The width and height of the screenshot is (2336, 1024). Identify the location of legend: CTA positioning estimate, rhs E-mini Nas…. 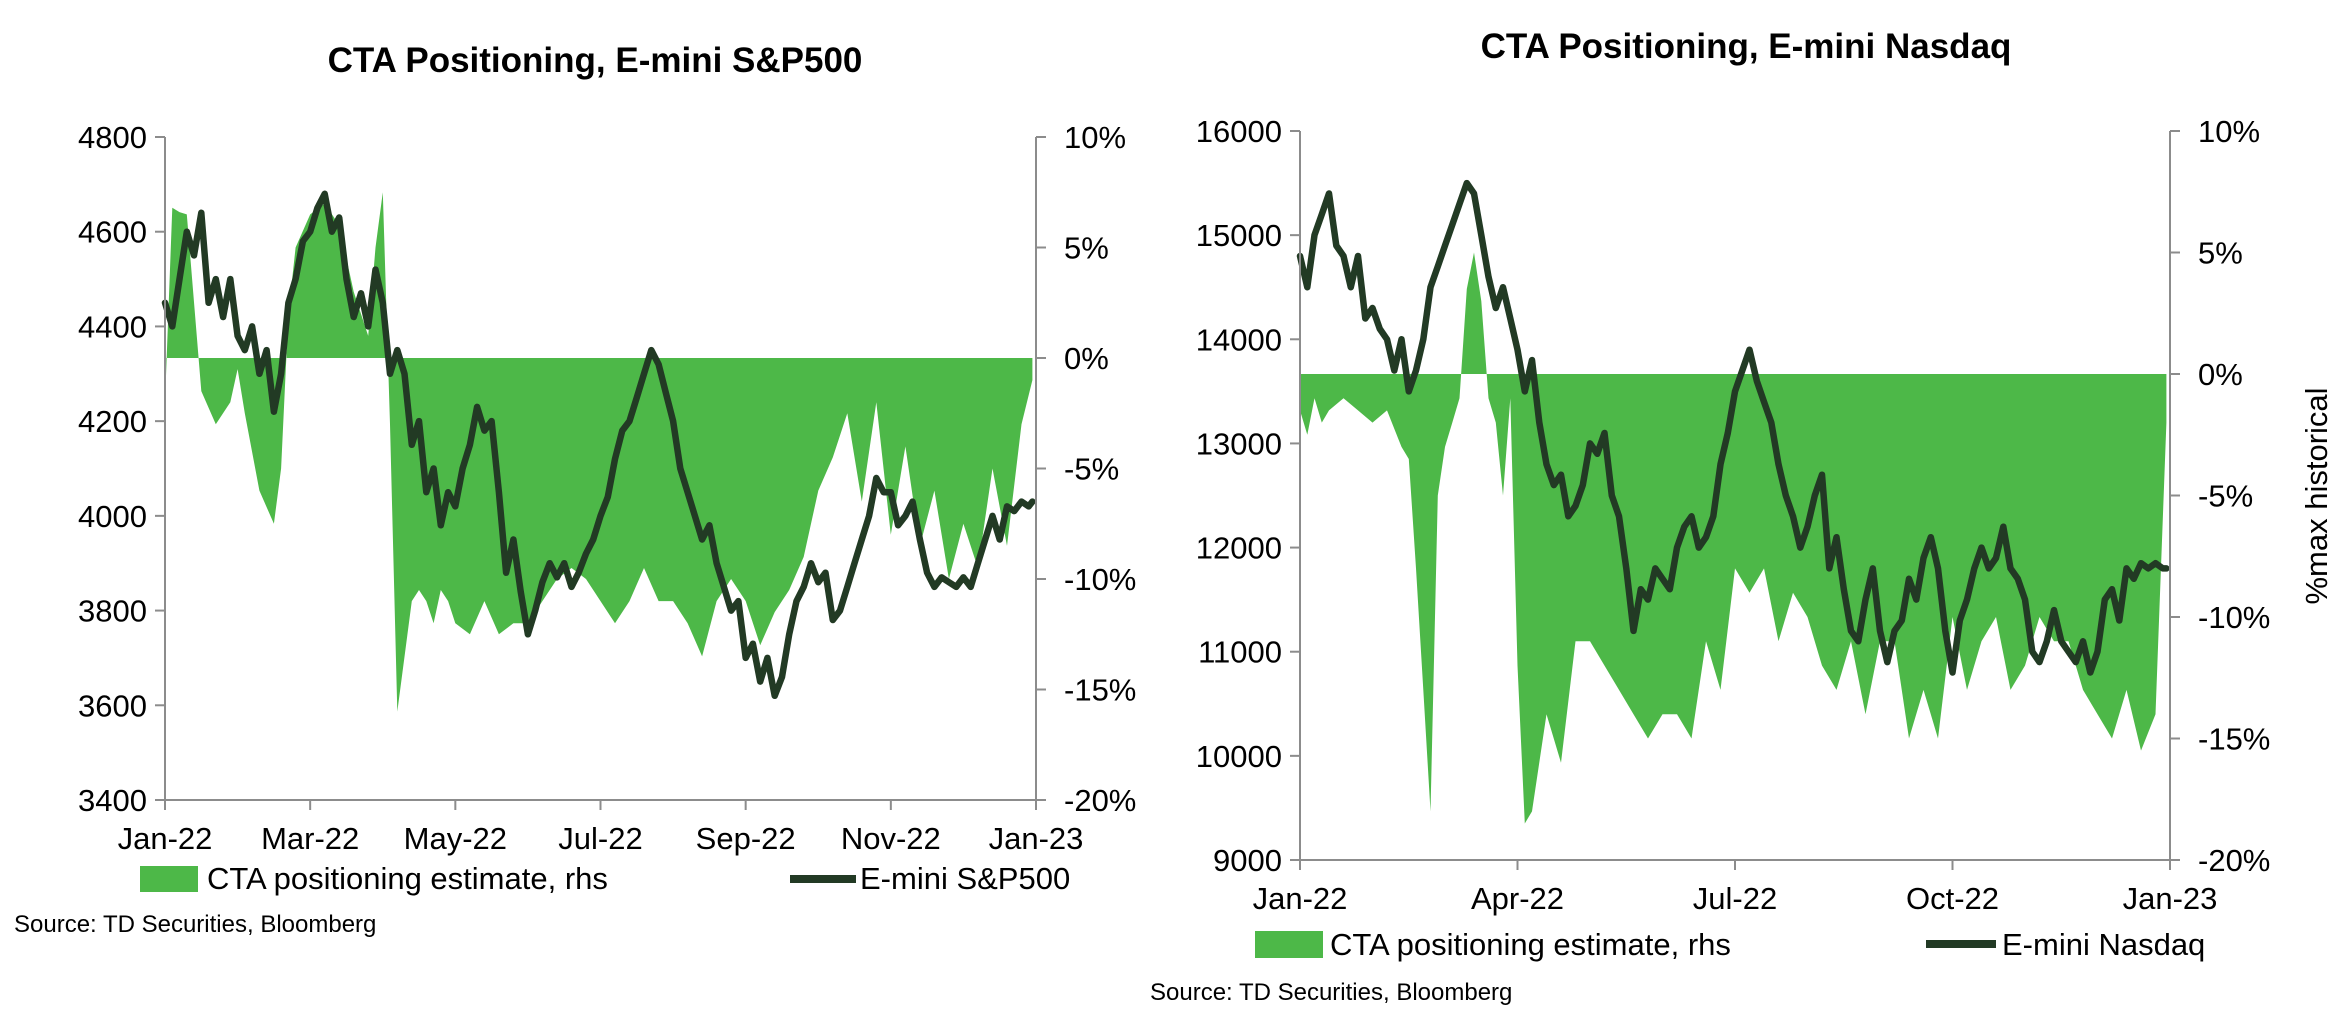
(1730, 944).